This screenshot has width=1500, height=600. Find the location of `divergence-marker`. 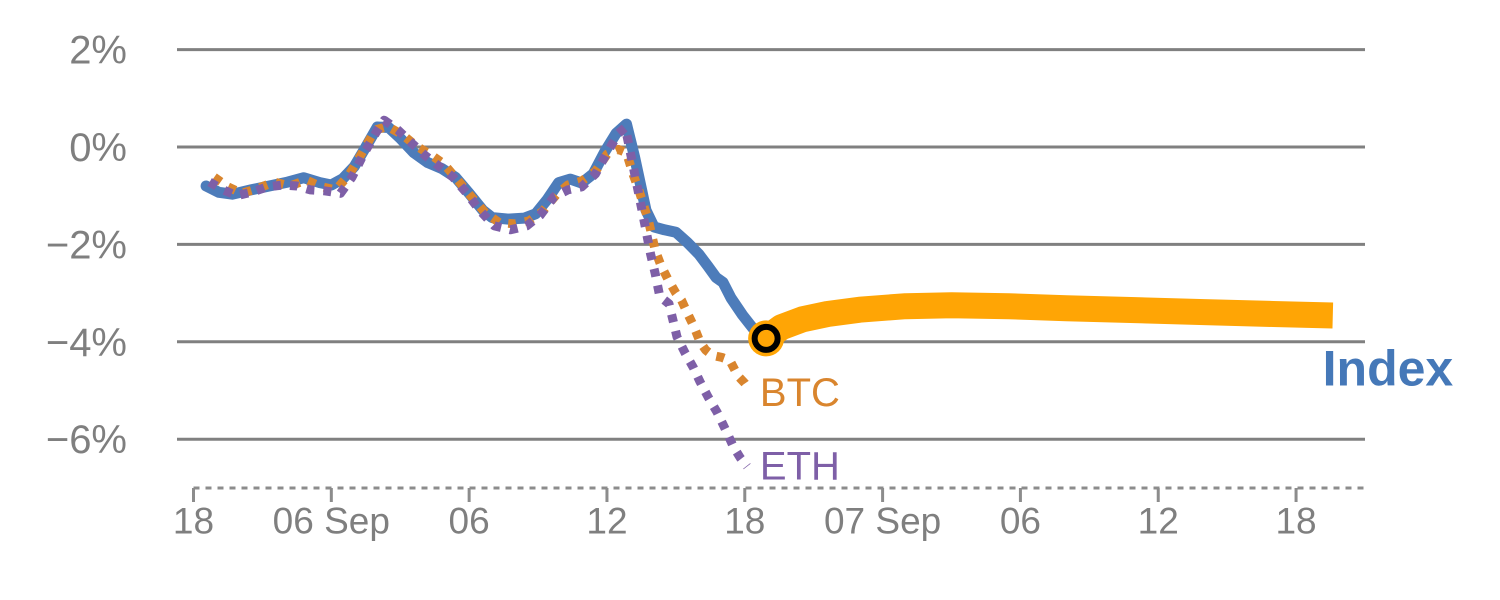

divergence-marker is located at coordinates (766, 338).